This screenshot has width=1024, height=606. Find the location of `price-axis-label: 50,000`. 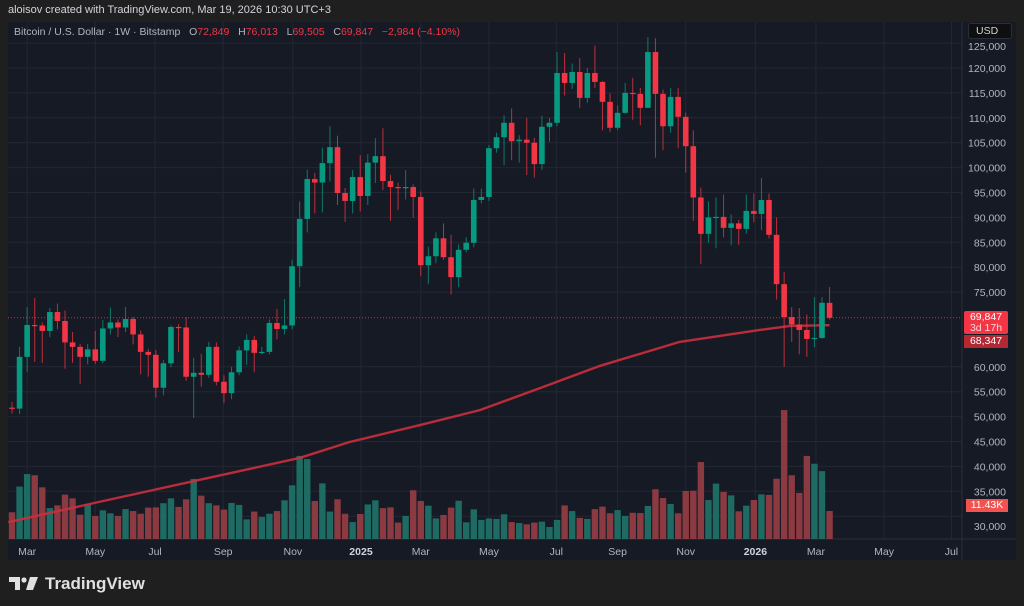

price-axis-label: 50,000 is located at coordinates (990, 418).